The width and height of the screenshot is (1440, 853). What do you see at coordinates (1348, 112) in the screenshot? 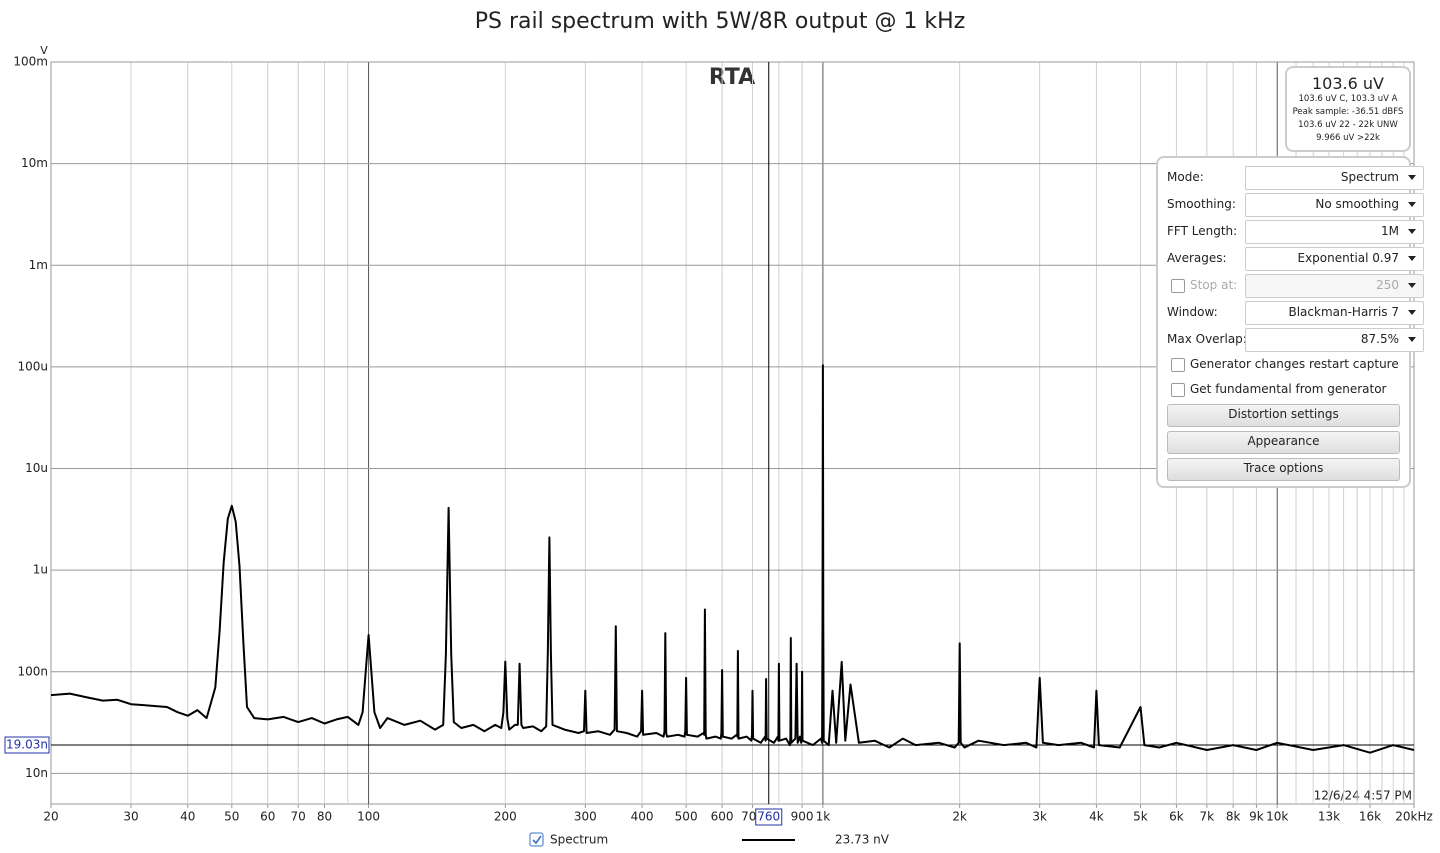
I see `readout-line: Peak sample: -36.51 dBFS` at bounding box center [1348, 112].